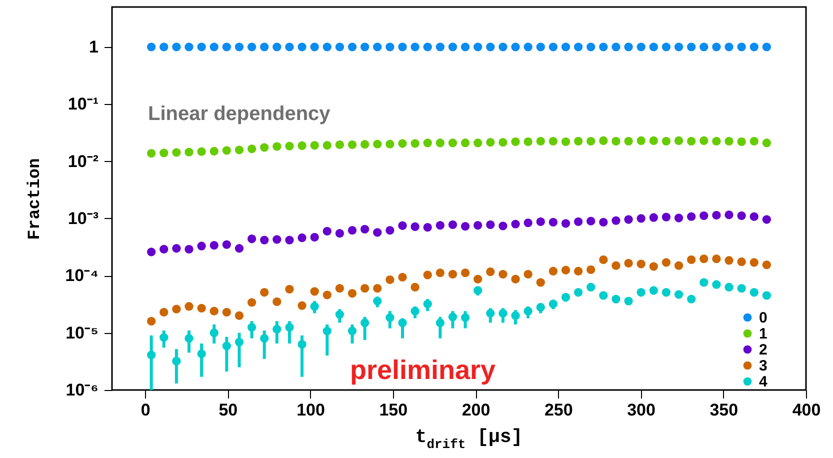 This screenshot has height=458, width=833. What do you see at coordinates (763, 318) in the screenshot?
I see `legend-label: 0` at bounding box center [763, 318].